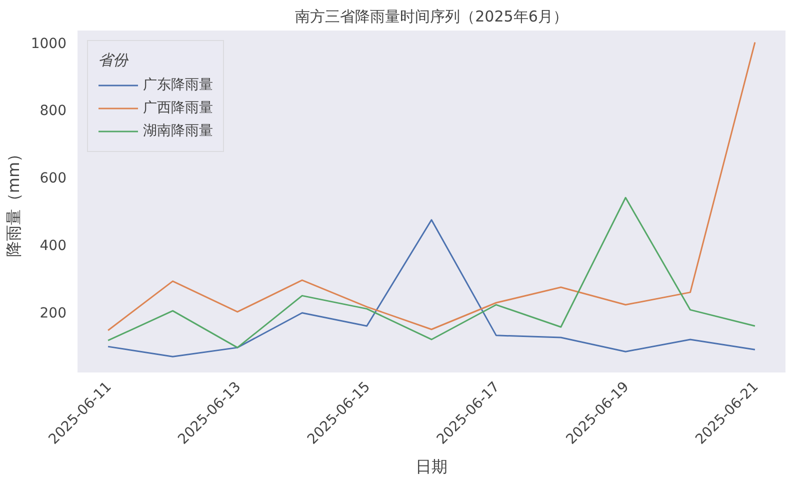 The image size is (800, 483). What do you see at coordinates (432, 466) in the screenshot?
I see `x-axis-title: 日期` at bounding box center [432, 466].